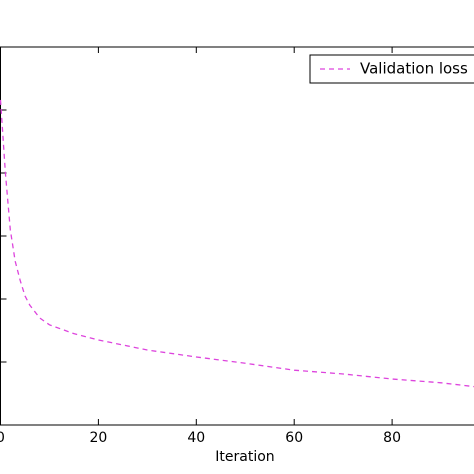  Describe the element at coordinates (392, 438) in the screenshot. I see `x-tick-label: 80` at that location.